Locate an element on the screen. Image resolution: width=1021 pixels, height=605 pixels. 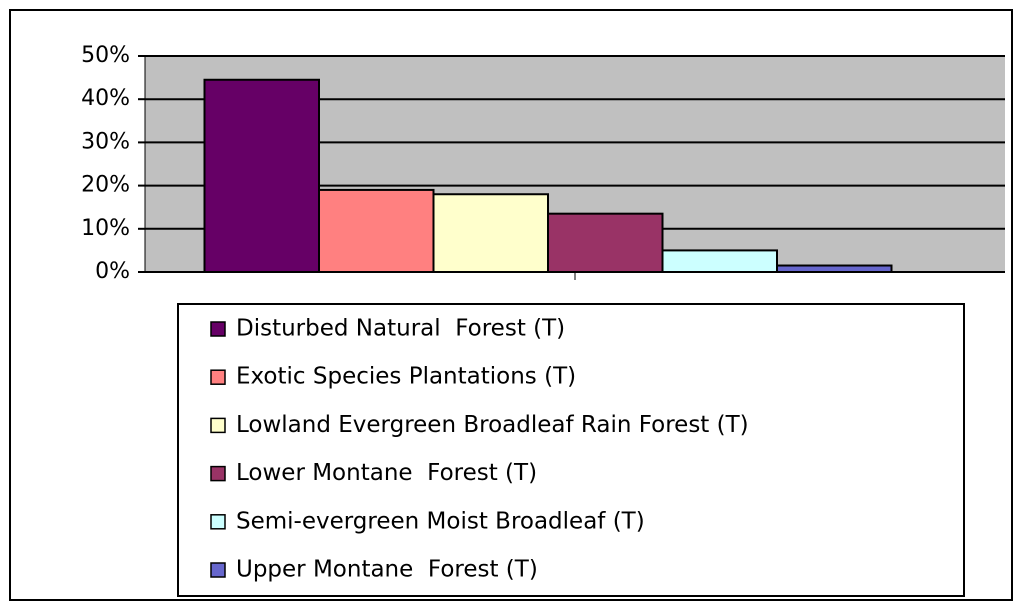
y-tick-label: 40% is located at coordinates (105, 98).